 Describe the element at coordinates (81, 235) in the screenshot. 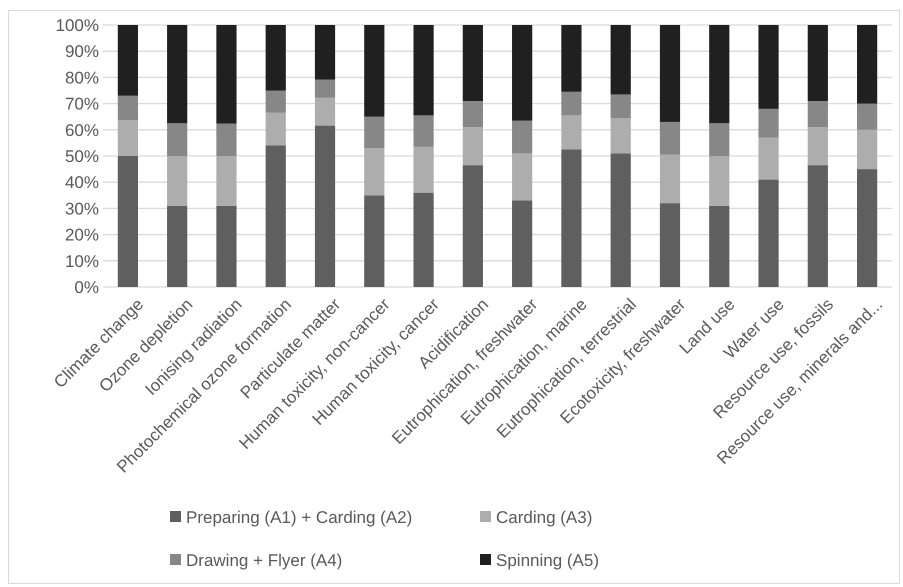

I see `y-tick-label: 20%` at that location.